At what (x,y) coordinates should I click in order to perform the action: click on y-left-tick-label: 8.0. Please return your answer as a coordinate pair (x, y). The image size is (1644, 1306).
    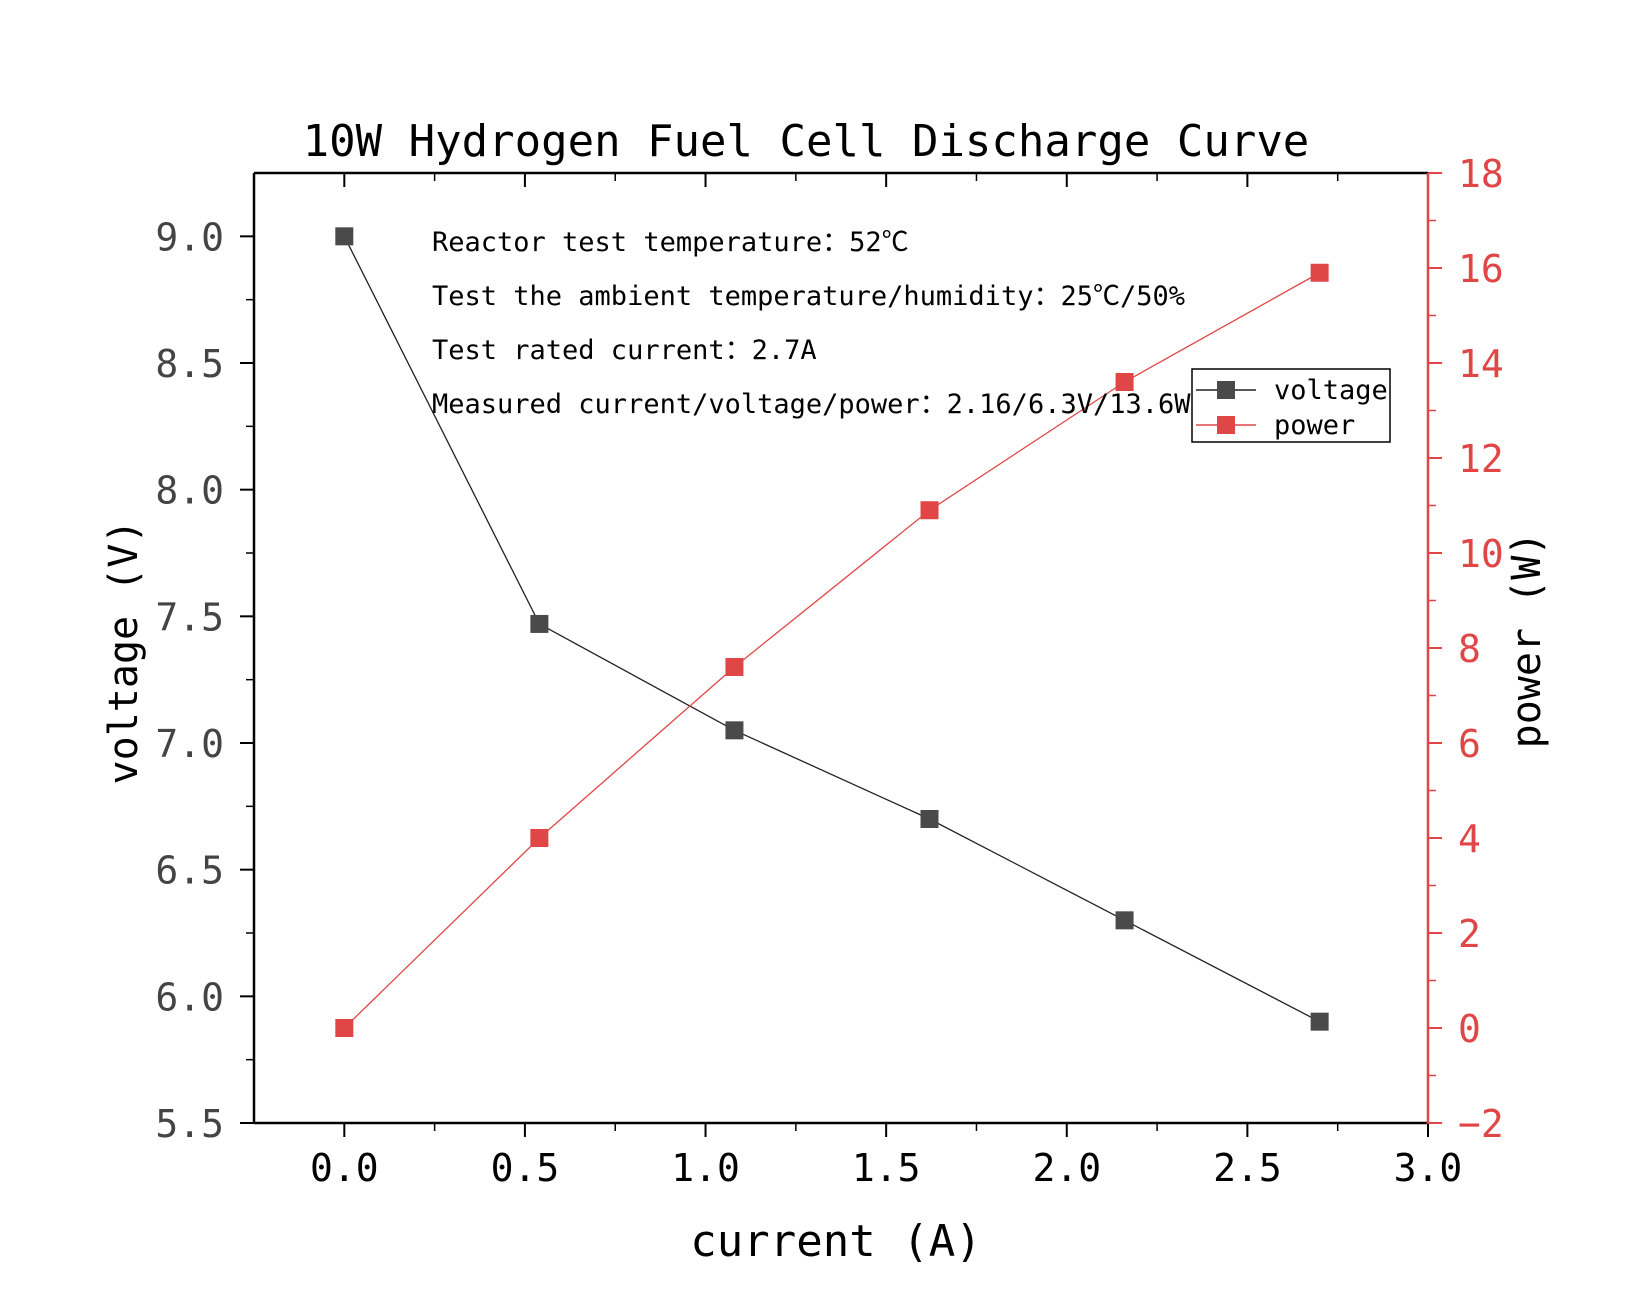
    Looking at the image, I should click on (189, 491).